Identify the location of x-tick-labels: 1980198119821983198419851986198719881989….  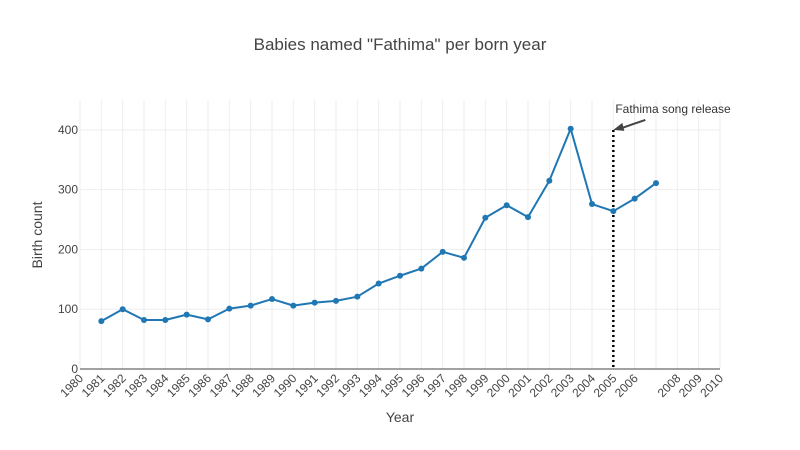
(391, 385).